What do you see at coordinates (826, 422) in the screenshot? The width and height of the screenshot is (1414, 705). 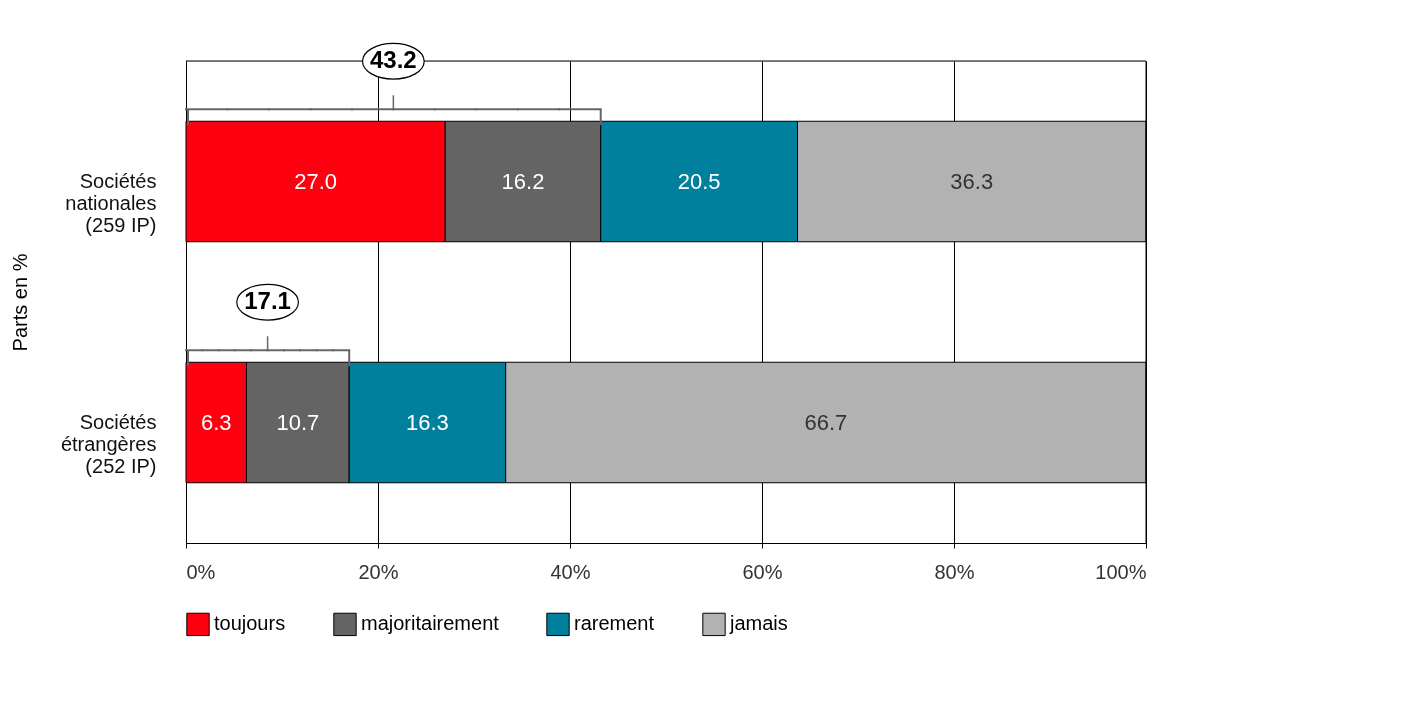 I see `data-label: 66.7` at bounding box center [826, 422].